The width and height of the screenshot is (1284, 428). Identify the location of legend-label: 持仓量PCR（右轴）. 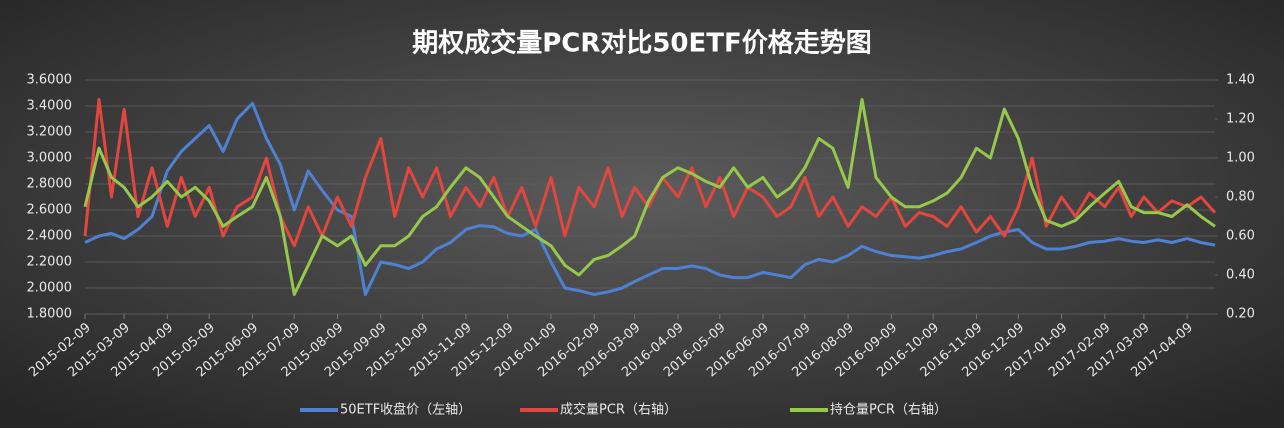
(888, 410).